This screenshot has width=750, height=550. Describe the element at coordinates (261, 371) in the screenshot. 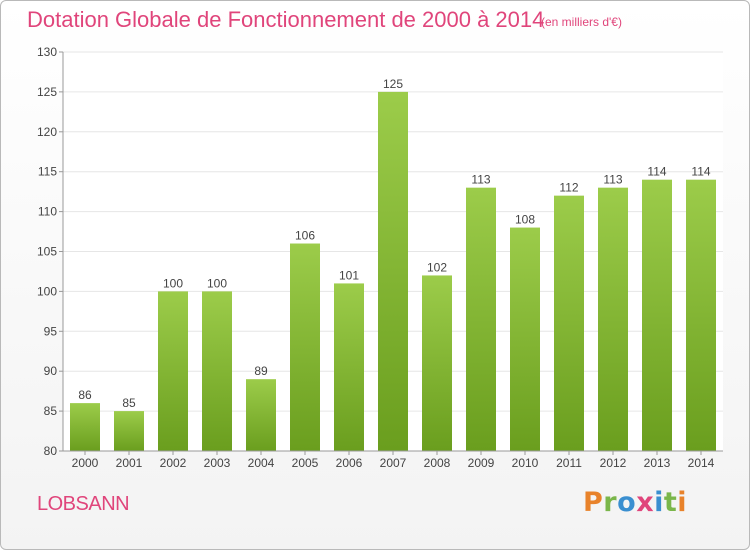

I see `data-label: 89` at that location.